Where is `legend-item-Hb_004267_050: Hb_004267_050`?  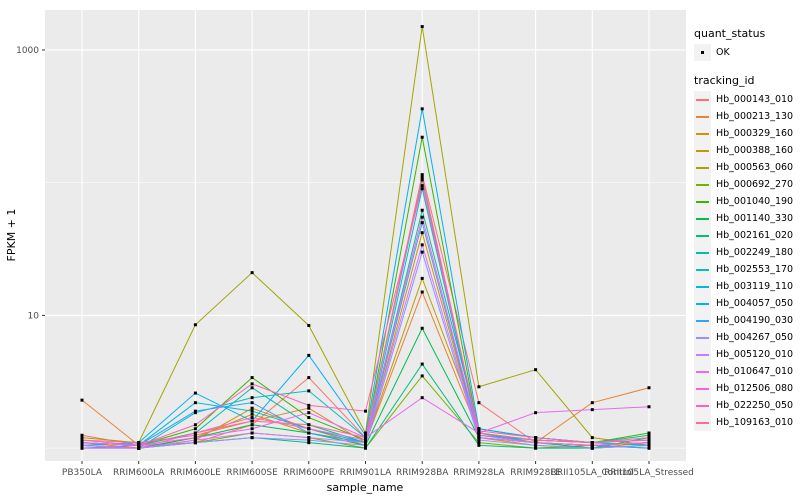 legend-item-Hb_004267_050: Hb_004267_050 is located at coordinates (746, 337).